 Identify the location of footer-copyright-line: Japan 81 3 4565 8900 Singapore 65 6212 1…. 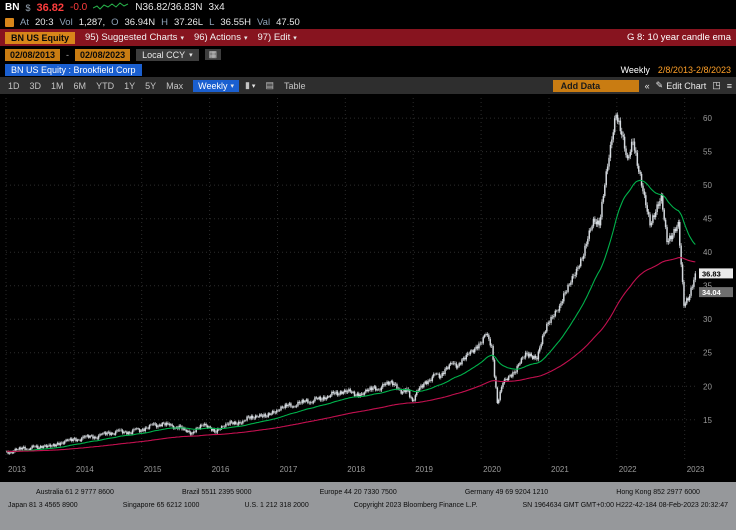
(368, 506).